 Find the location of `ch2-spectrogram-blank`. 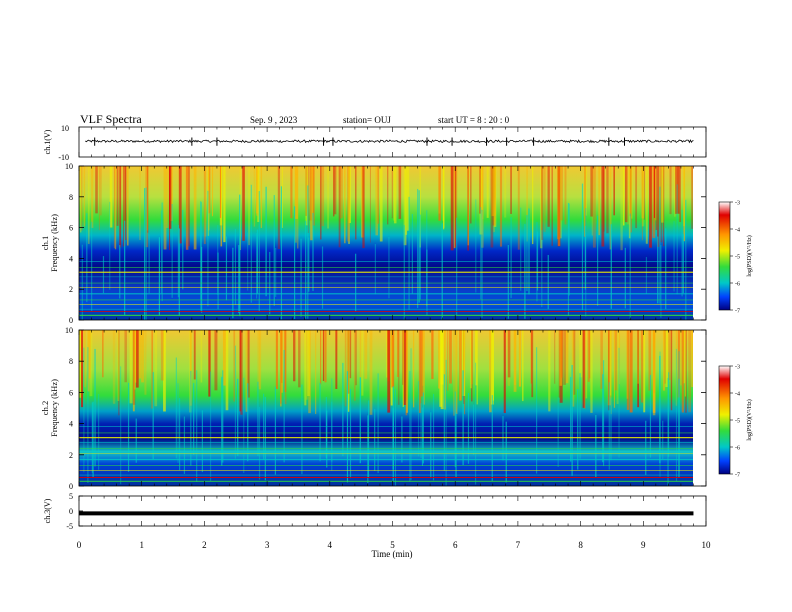

ch2-spectrogram-blank is located at coordinates (699, 408).